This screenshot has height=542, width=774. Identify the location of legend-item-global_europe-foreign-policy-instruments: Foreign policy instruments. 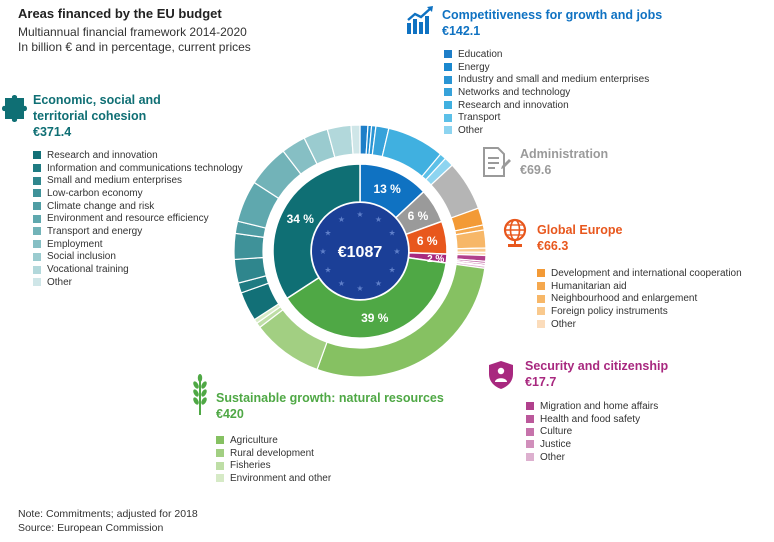
(639, 311).